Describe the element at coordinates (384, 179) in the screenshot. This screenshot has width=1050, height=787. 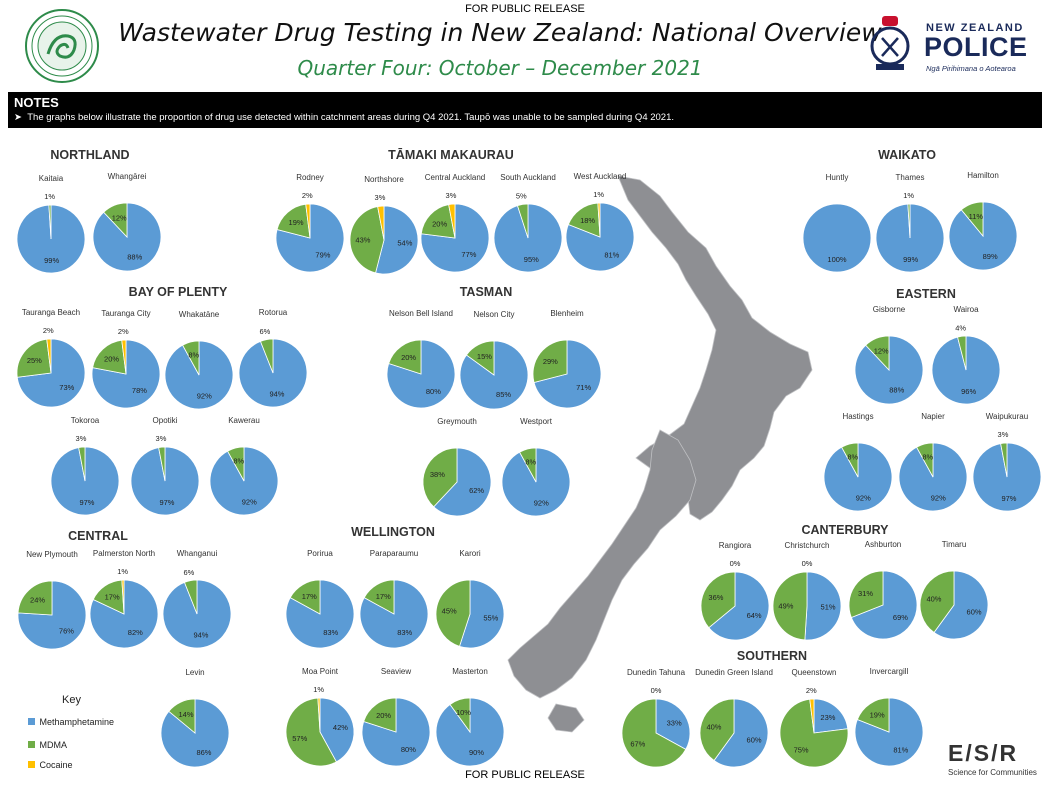
I see `site-label-northshore: Northshore` at that location.